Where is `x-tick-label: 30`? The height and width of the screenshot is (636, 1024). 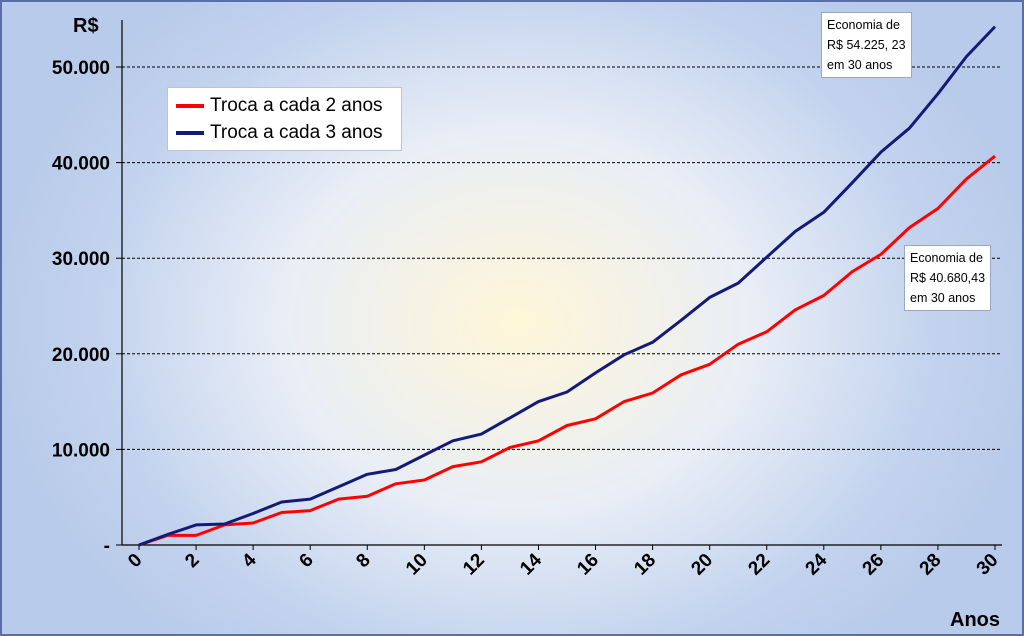 x-tick-label: 30 is located at coordinates (988, 565).